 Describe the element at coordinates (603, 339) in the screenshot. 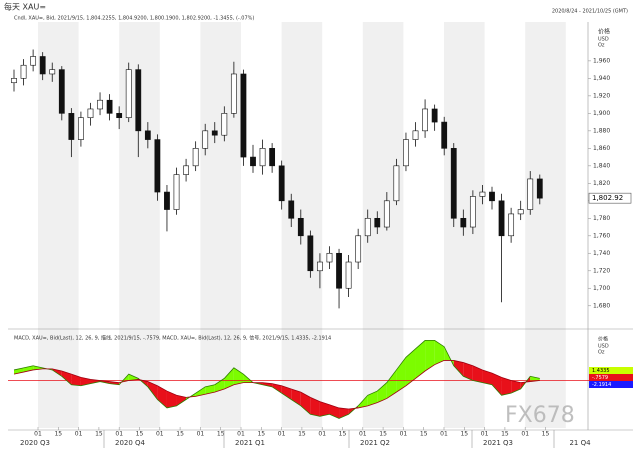

I see `y-axis-label: 价格` at that location.